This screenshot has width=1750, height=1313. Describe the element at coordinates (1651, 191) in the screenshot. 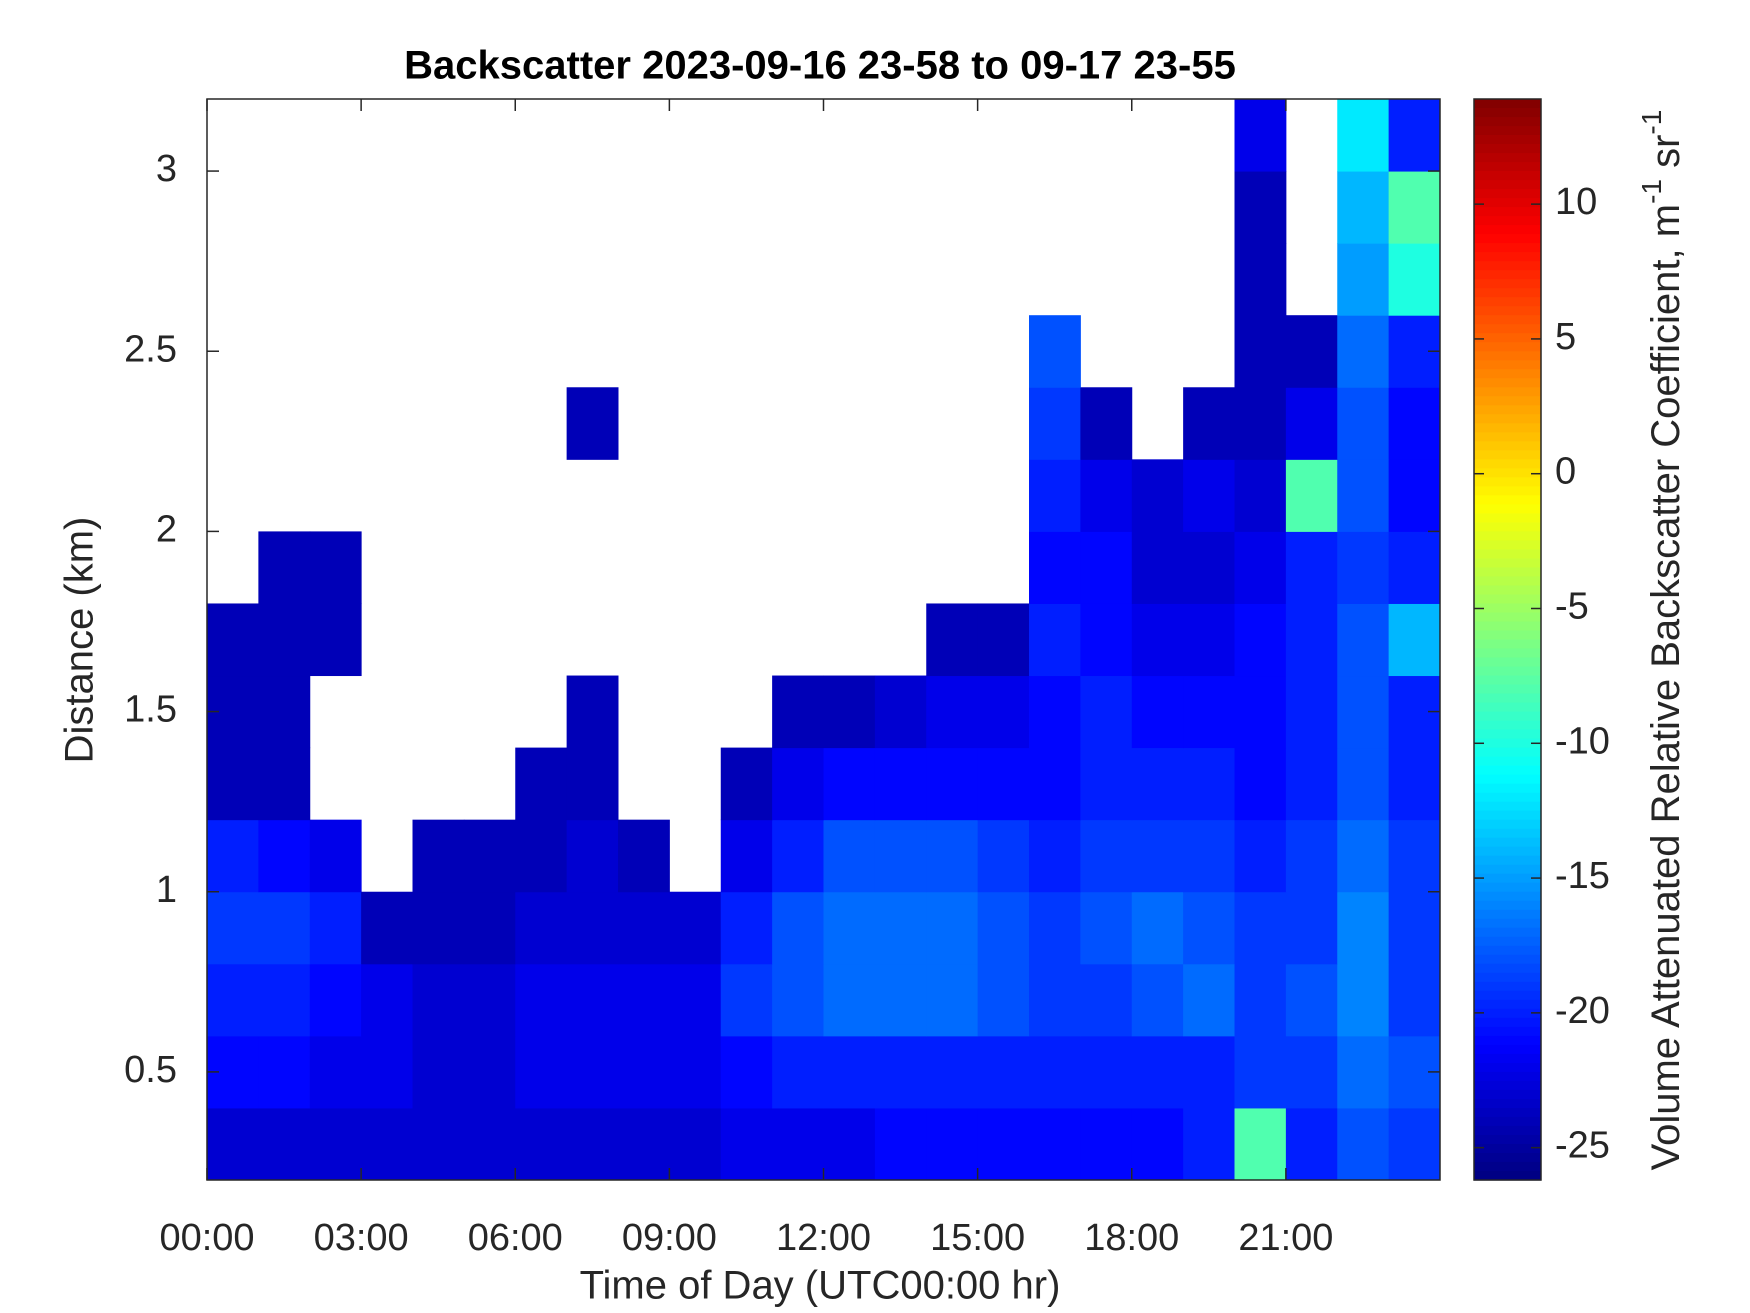

I see `colorbar-label-part: -1` at that location.